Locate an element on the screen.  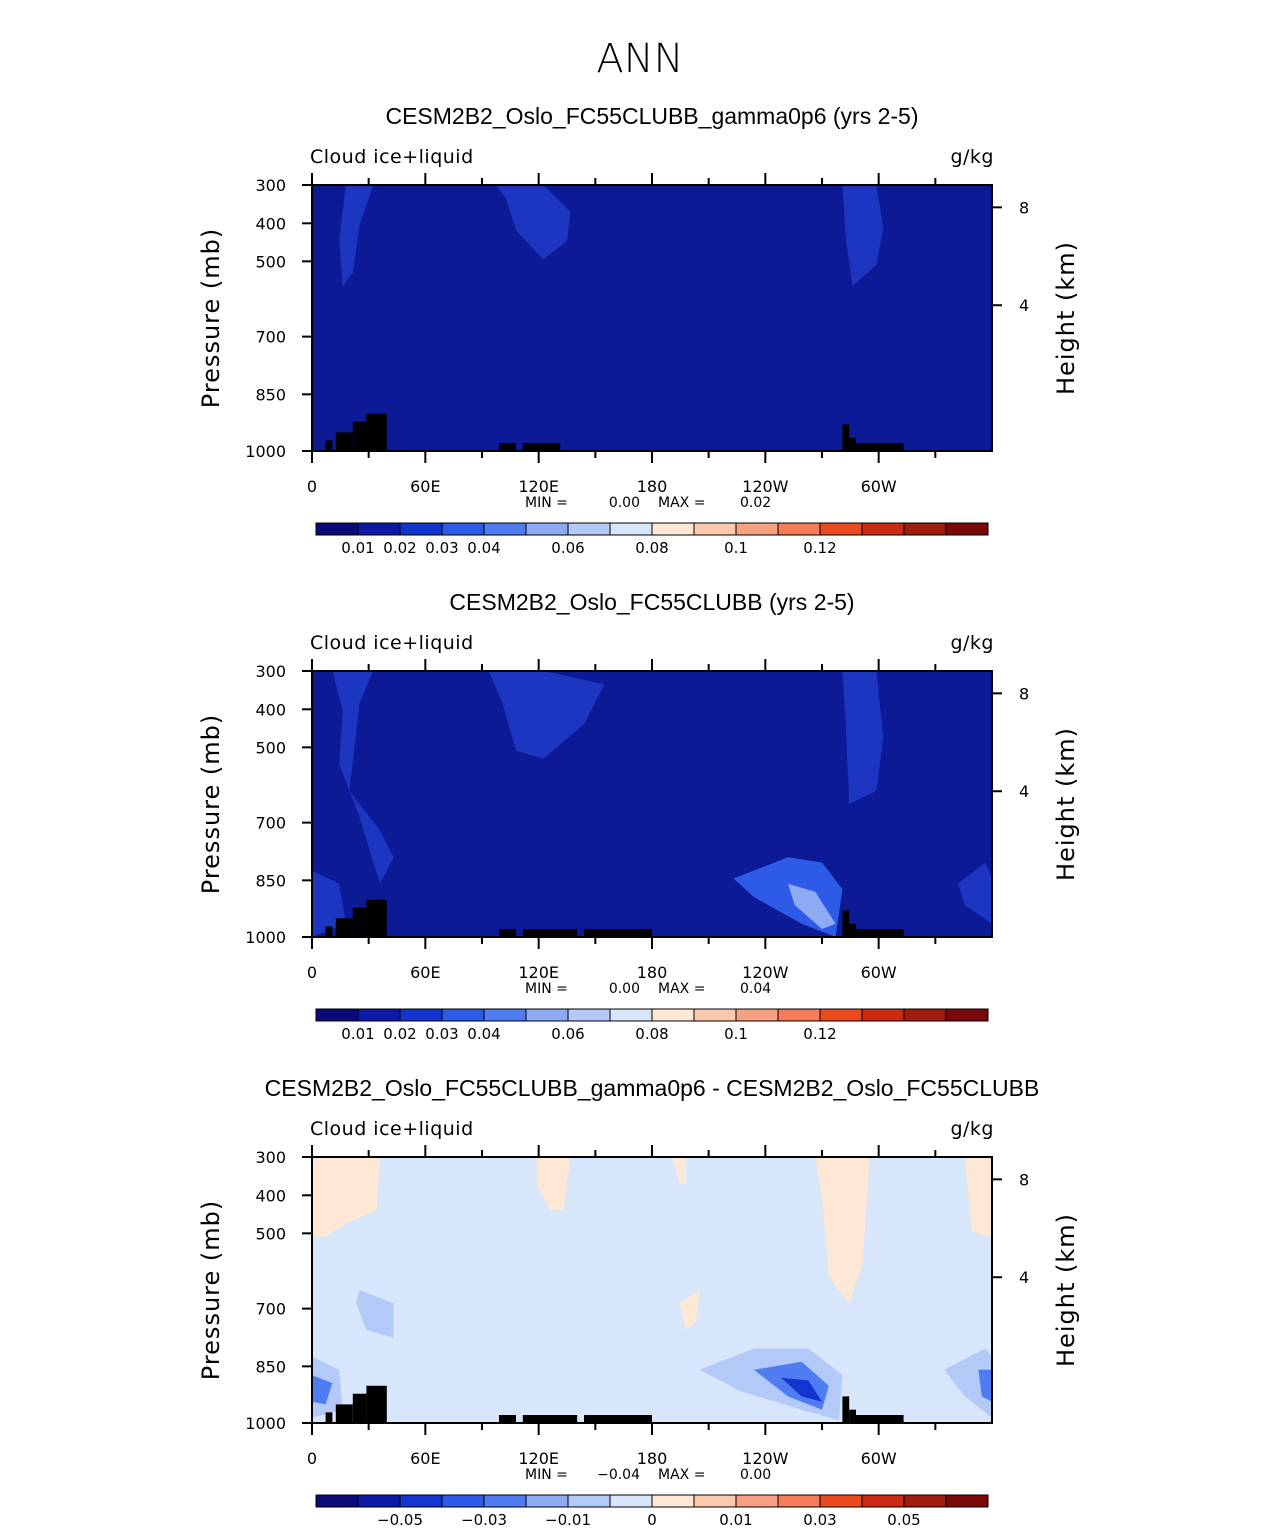
x-tick-label: 180 is located at coordinates (652, 972).